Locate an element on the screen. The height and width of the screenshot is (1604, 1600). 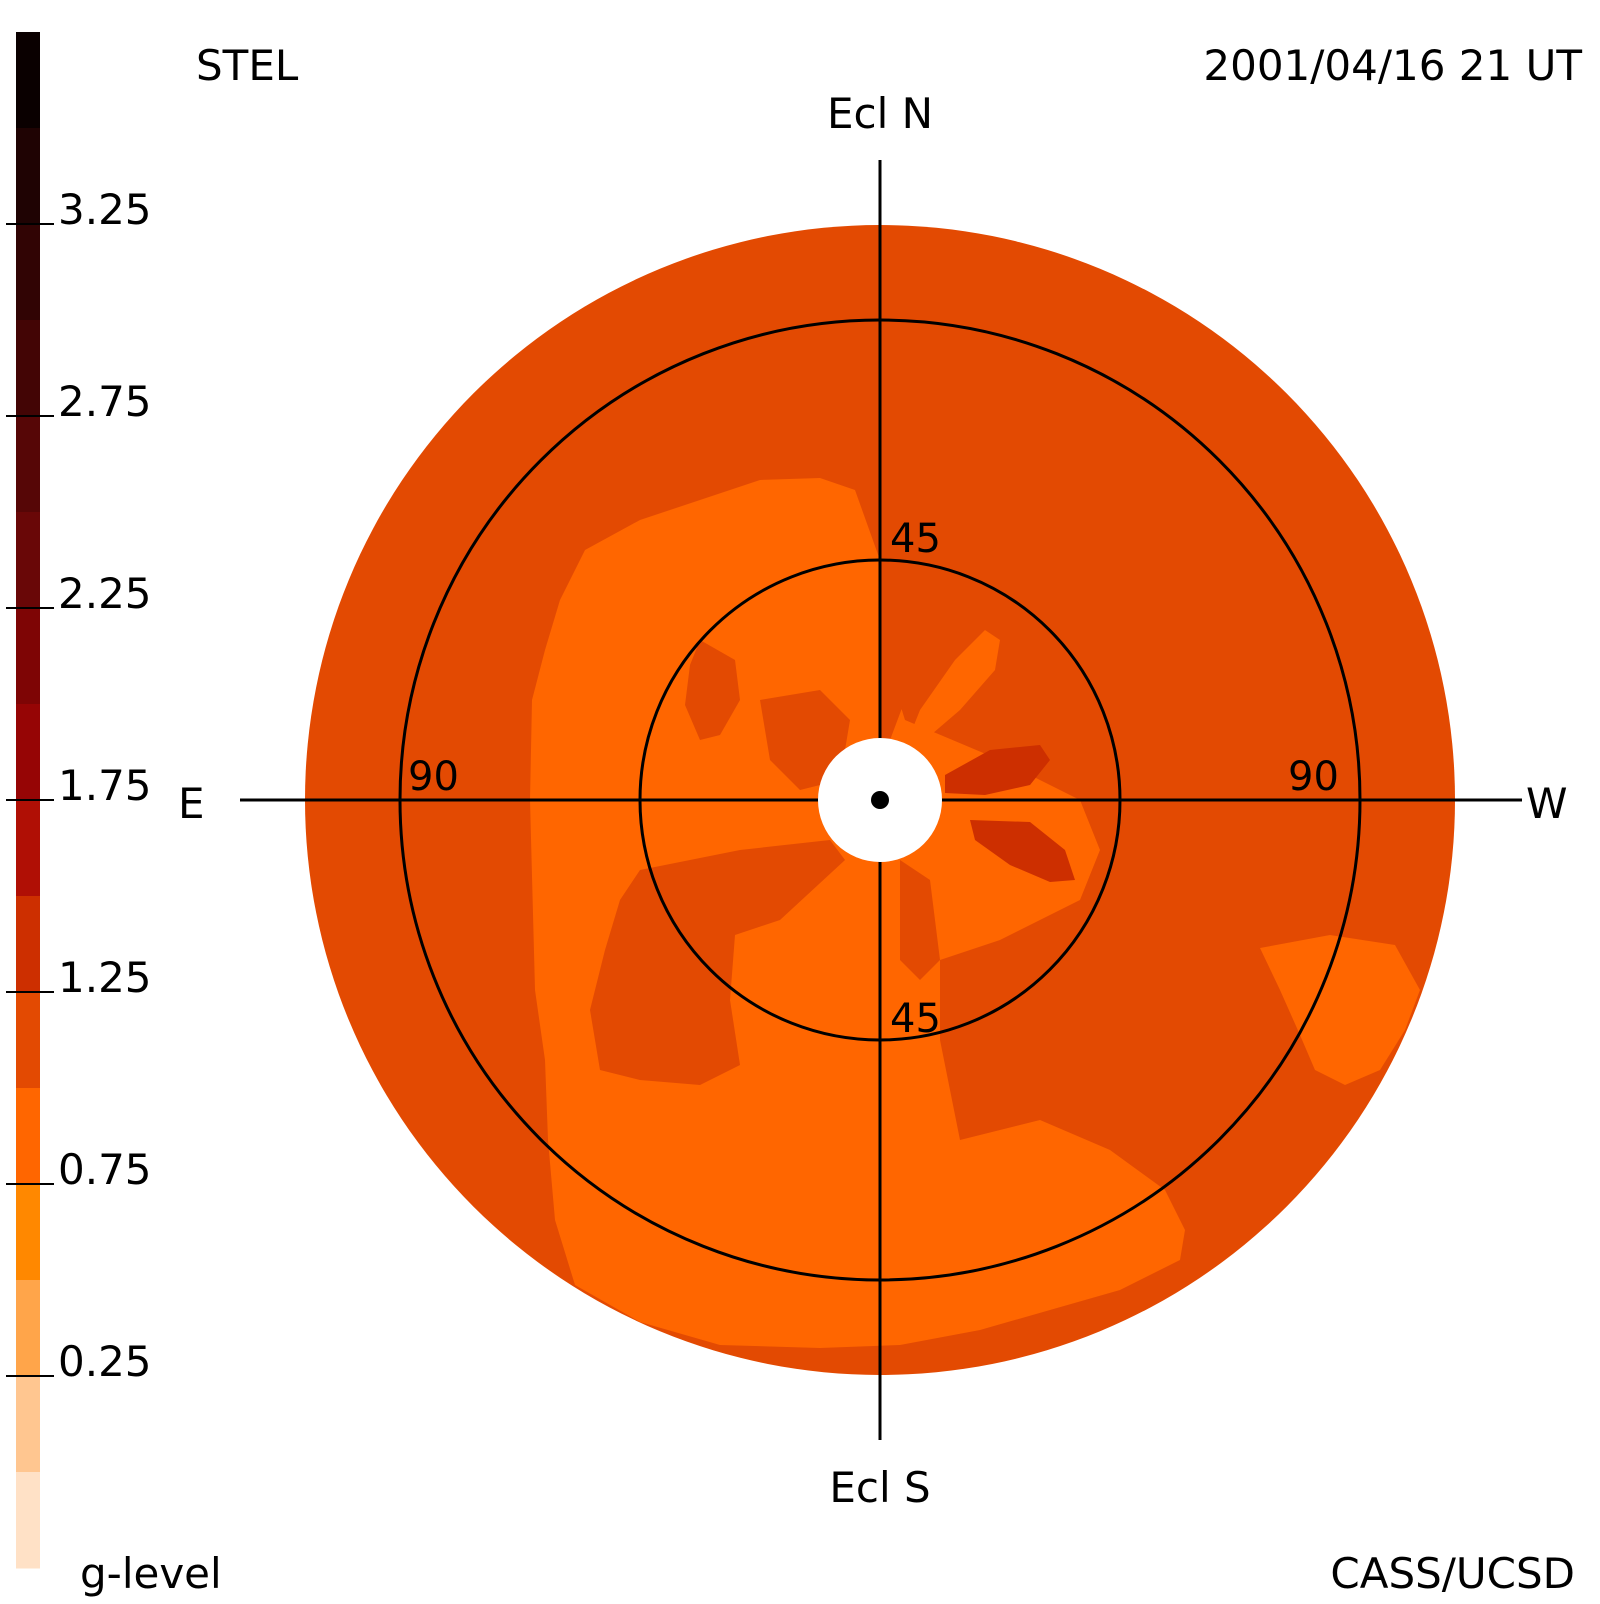
ring-label-west-90: 90 is located at coordinates (1313, 777).